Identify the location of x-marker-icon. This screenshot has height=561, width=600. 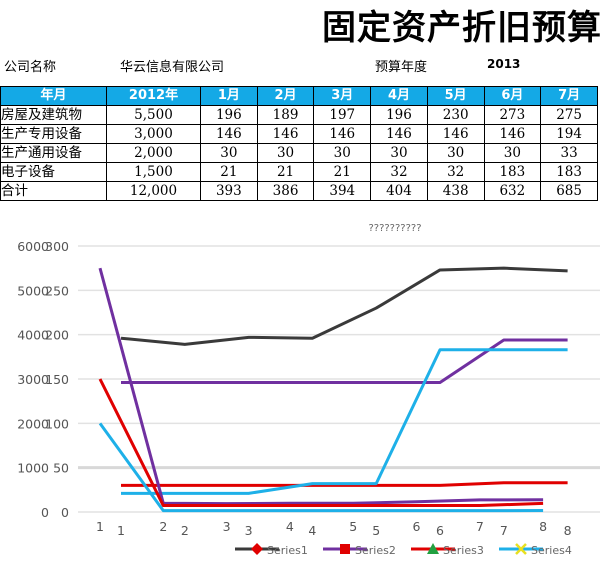
(521, 549).